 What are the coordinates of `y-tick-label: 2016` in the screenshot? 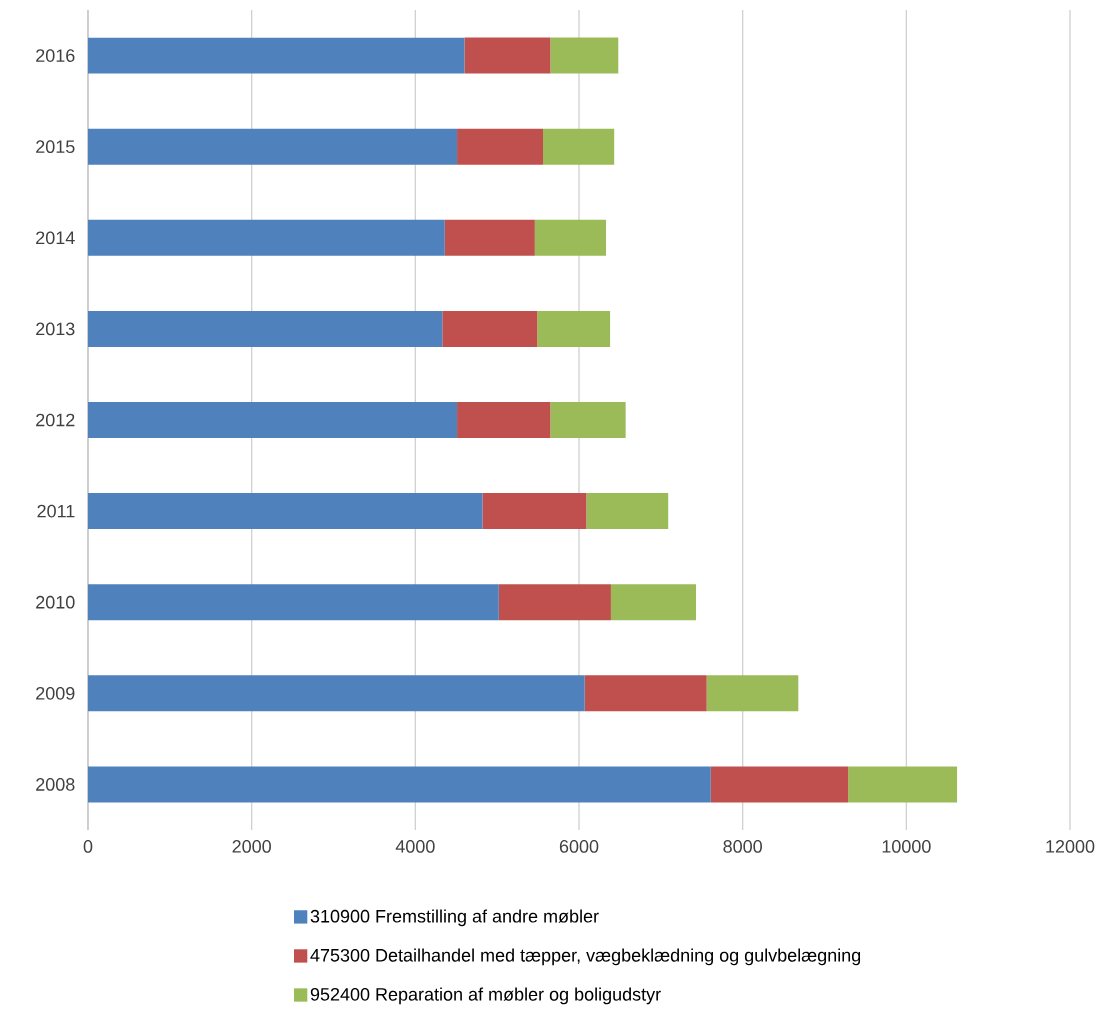 It's located at (55, 55).